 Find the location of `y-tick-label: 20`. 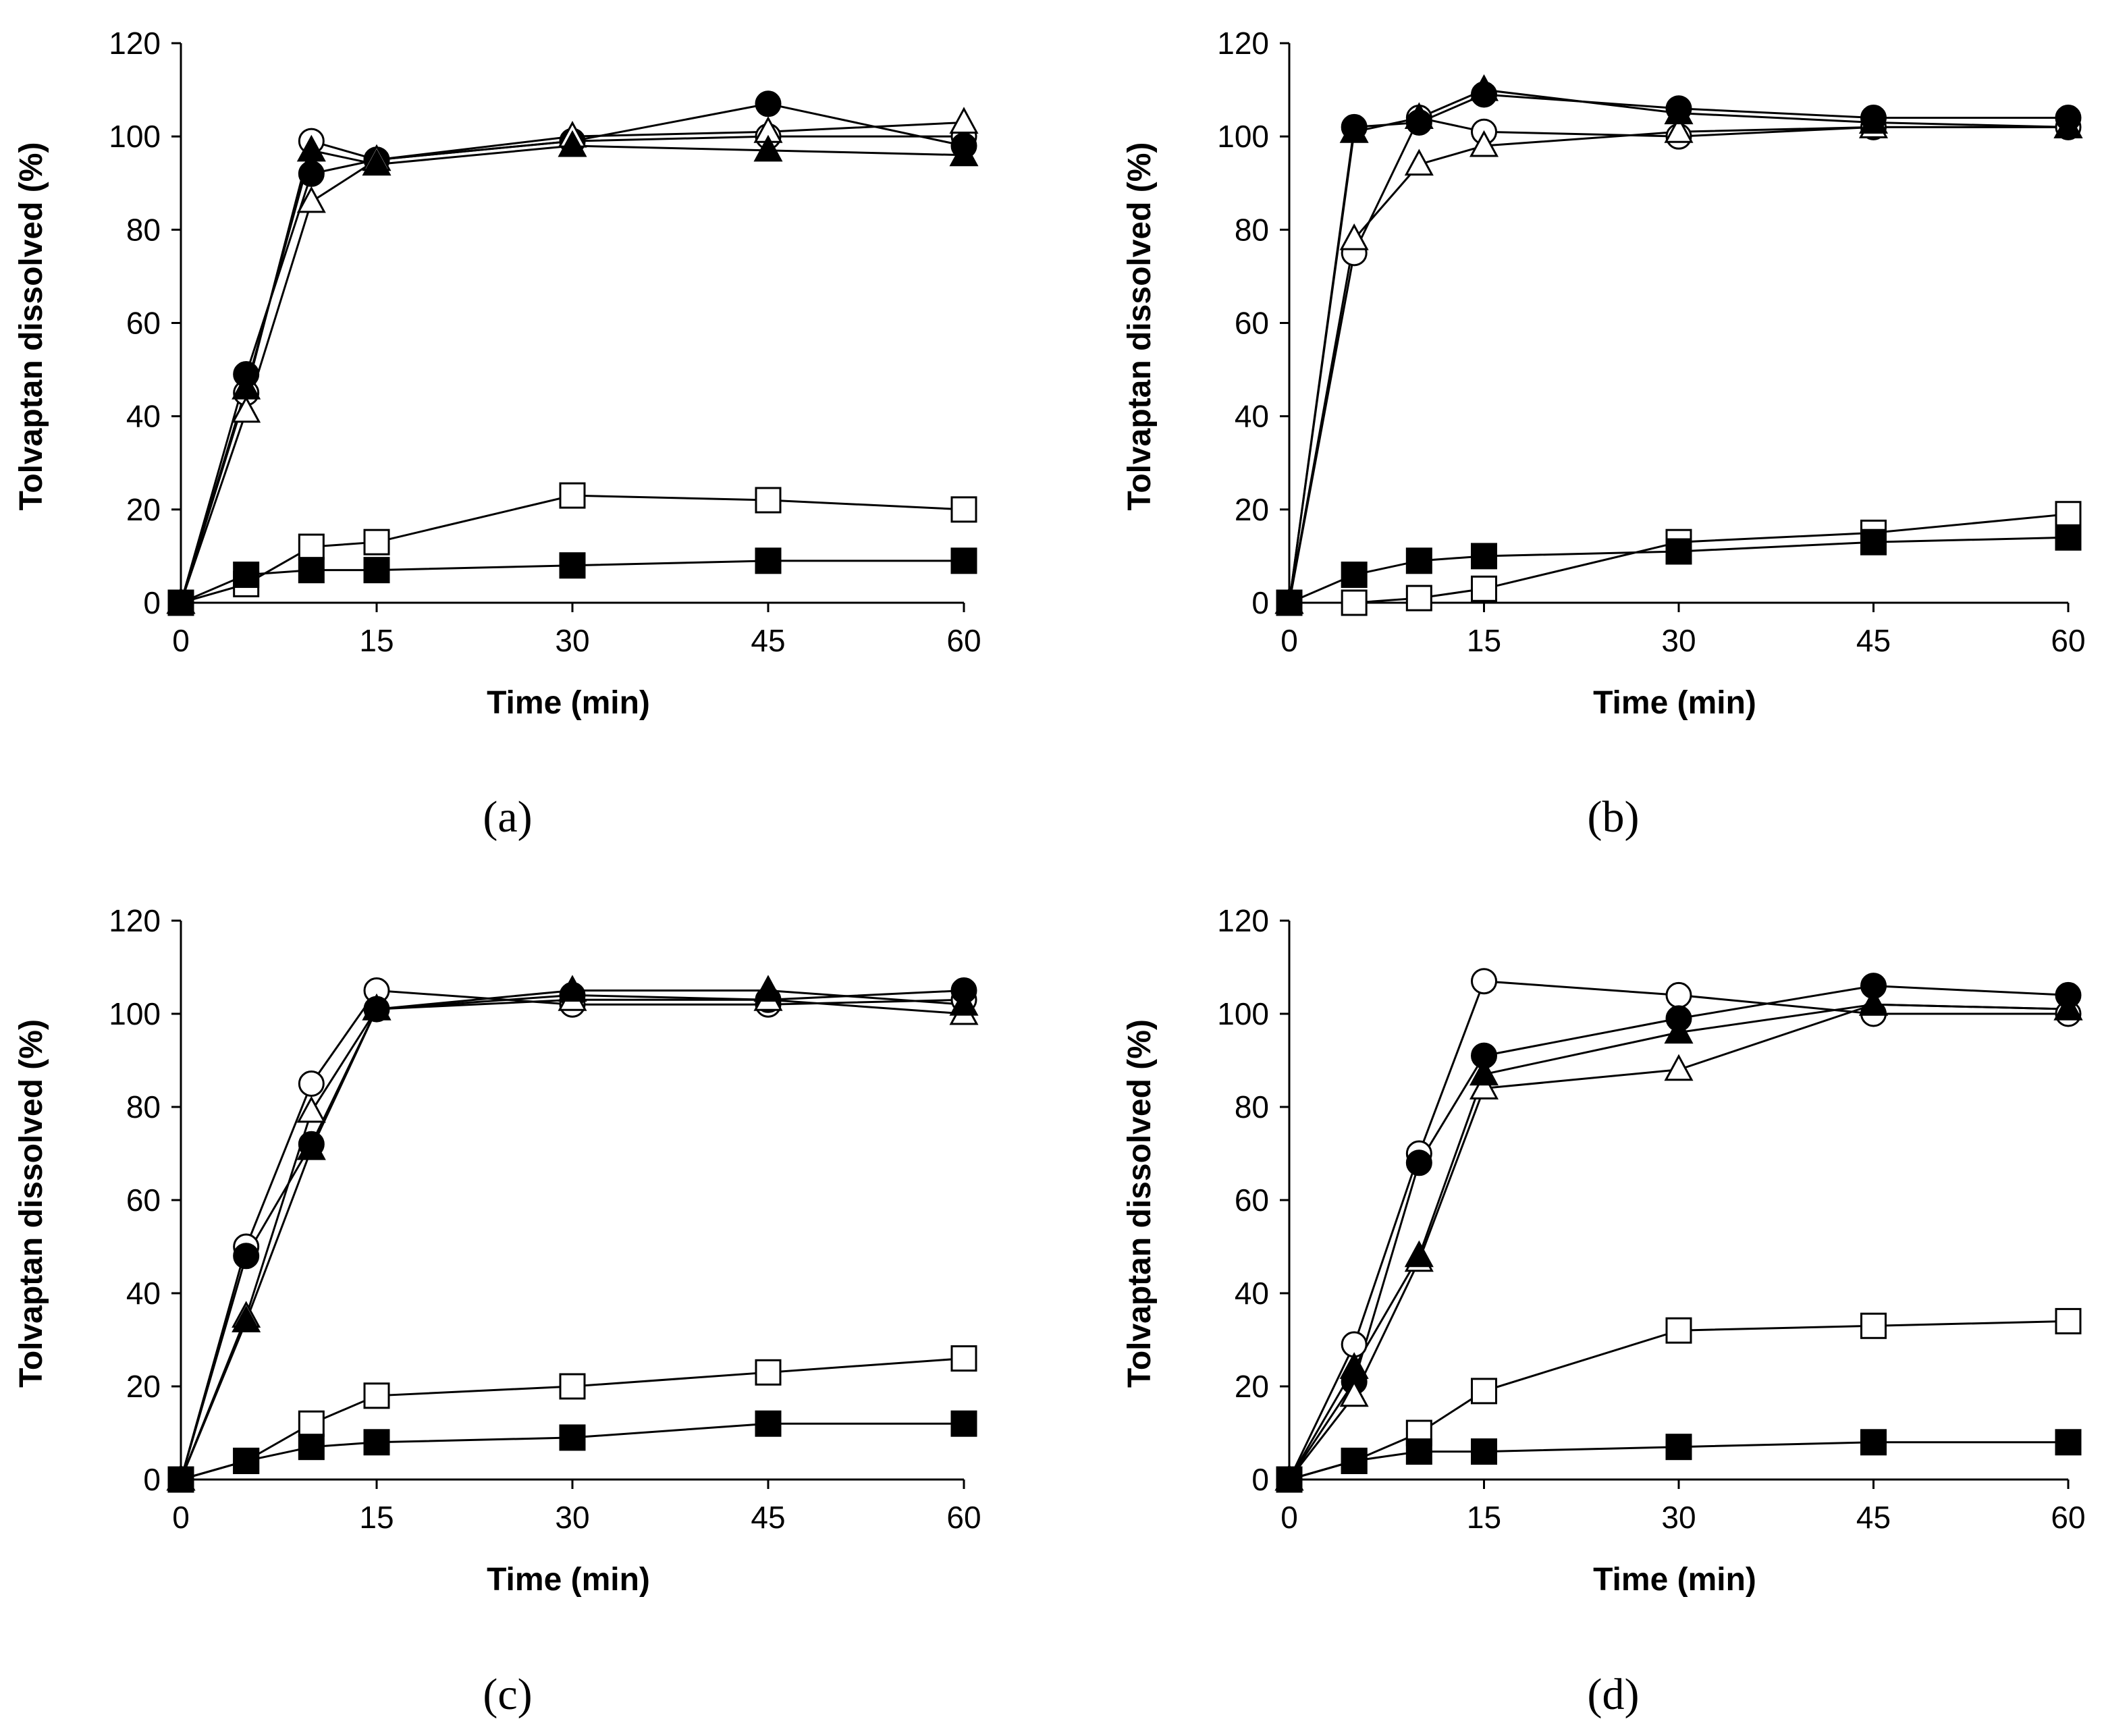

y-tick-label: 20 is located at coordinates (1252, 1386).